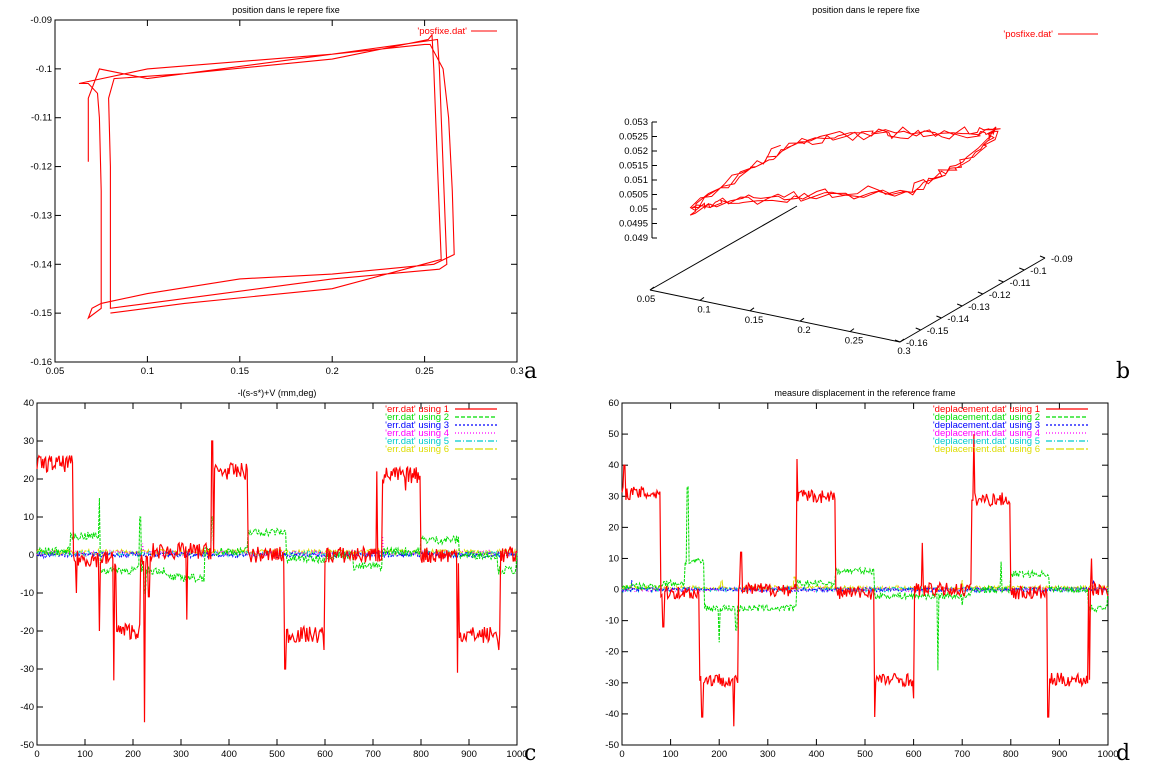 This screenshot has height=763, width=1151. Describe the element at coordinates (27, 669) in the screenshot. I see `y-tick-label-c: -30` at that location.